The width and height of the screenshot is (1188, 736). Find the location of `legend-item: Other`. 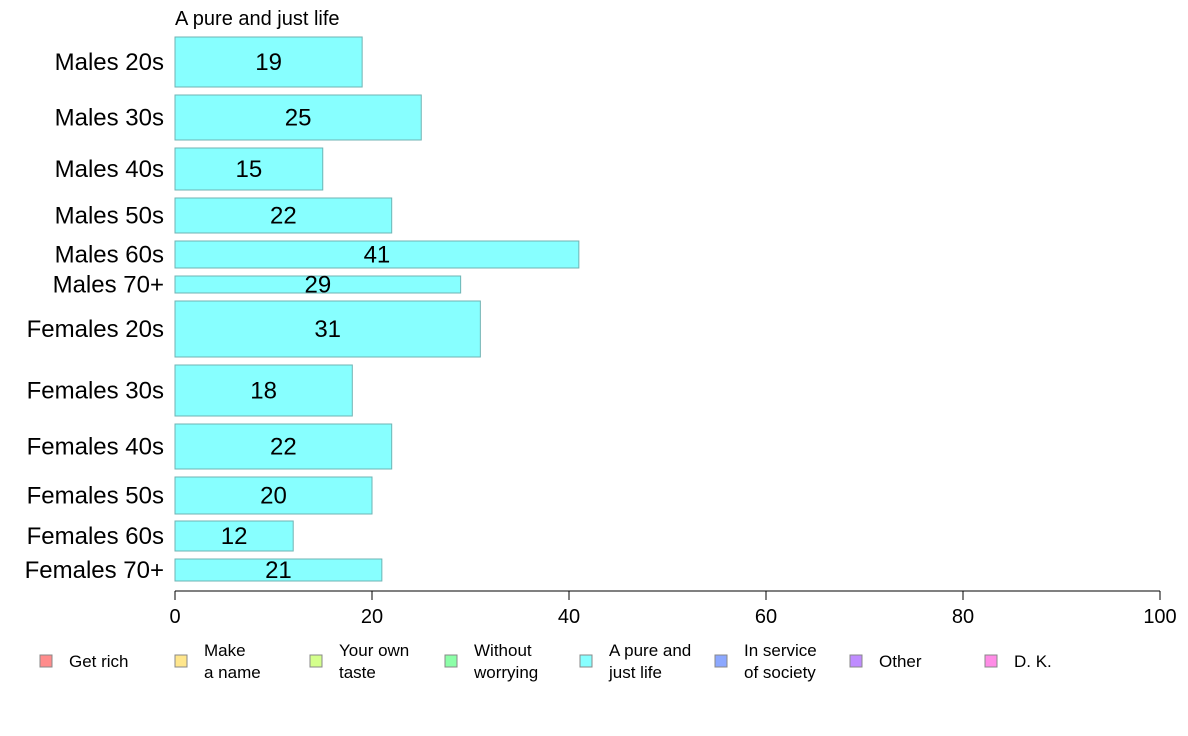

legend-item: Other is located at coordinates (885, 661).